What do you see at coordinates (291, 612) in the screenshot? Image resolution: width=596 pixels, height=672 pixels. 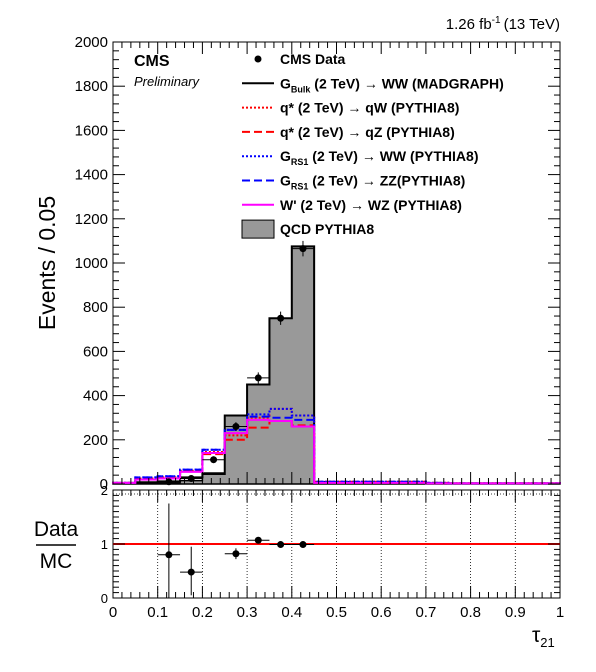 I see `xtick-label: 0.4` at bounding box center [291, 612].